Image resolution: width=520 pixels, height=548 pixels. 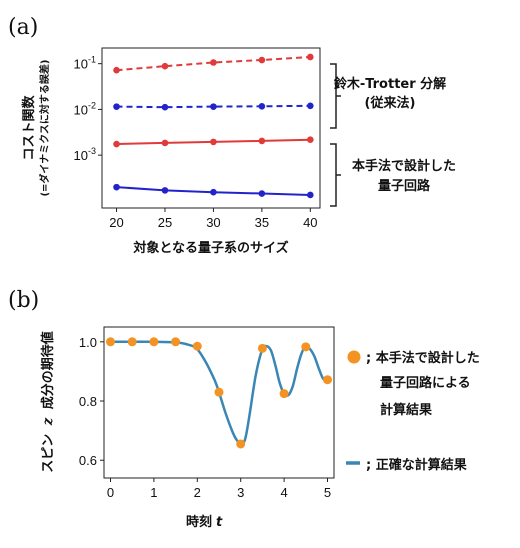 I want to click on chart-a-x-tick-label: 40, so click(x=310, y=222).